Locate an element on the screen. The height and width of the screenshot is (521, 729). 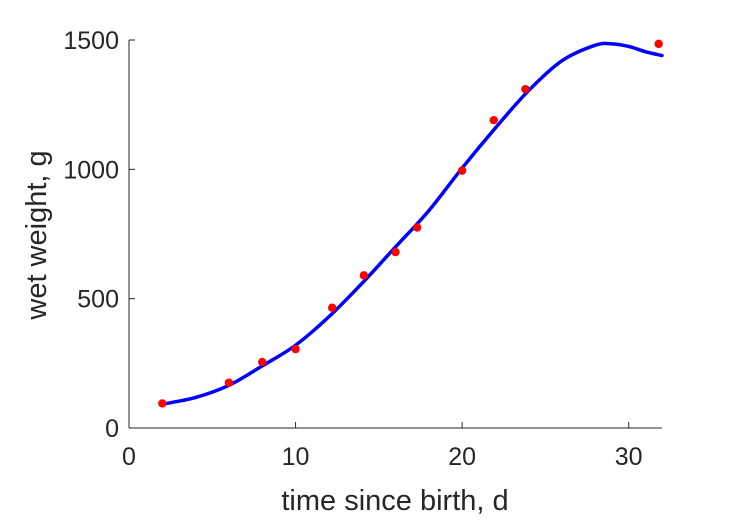
y-tick-label: 500 is located at coordinates (98, 300).